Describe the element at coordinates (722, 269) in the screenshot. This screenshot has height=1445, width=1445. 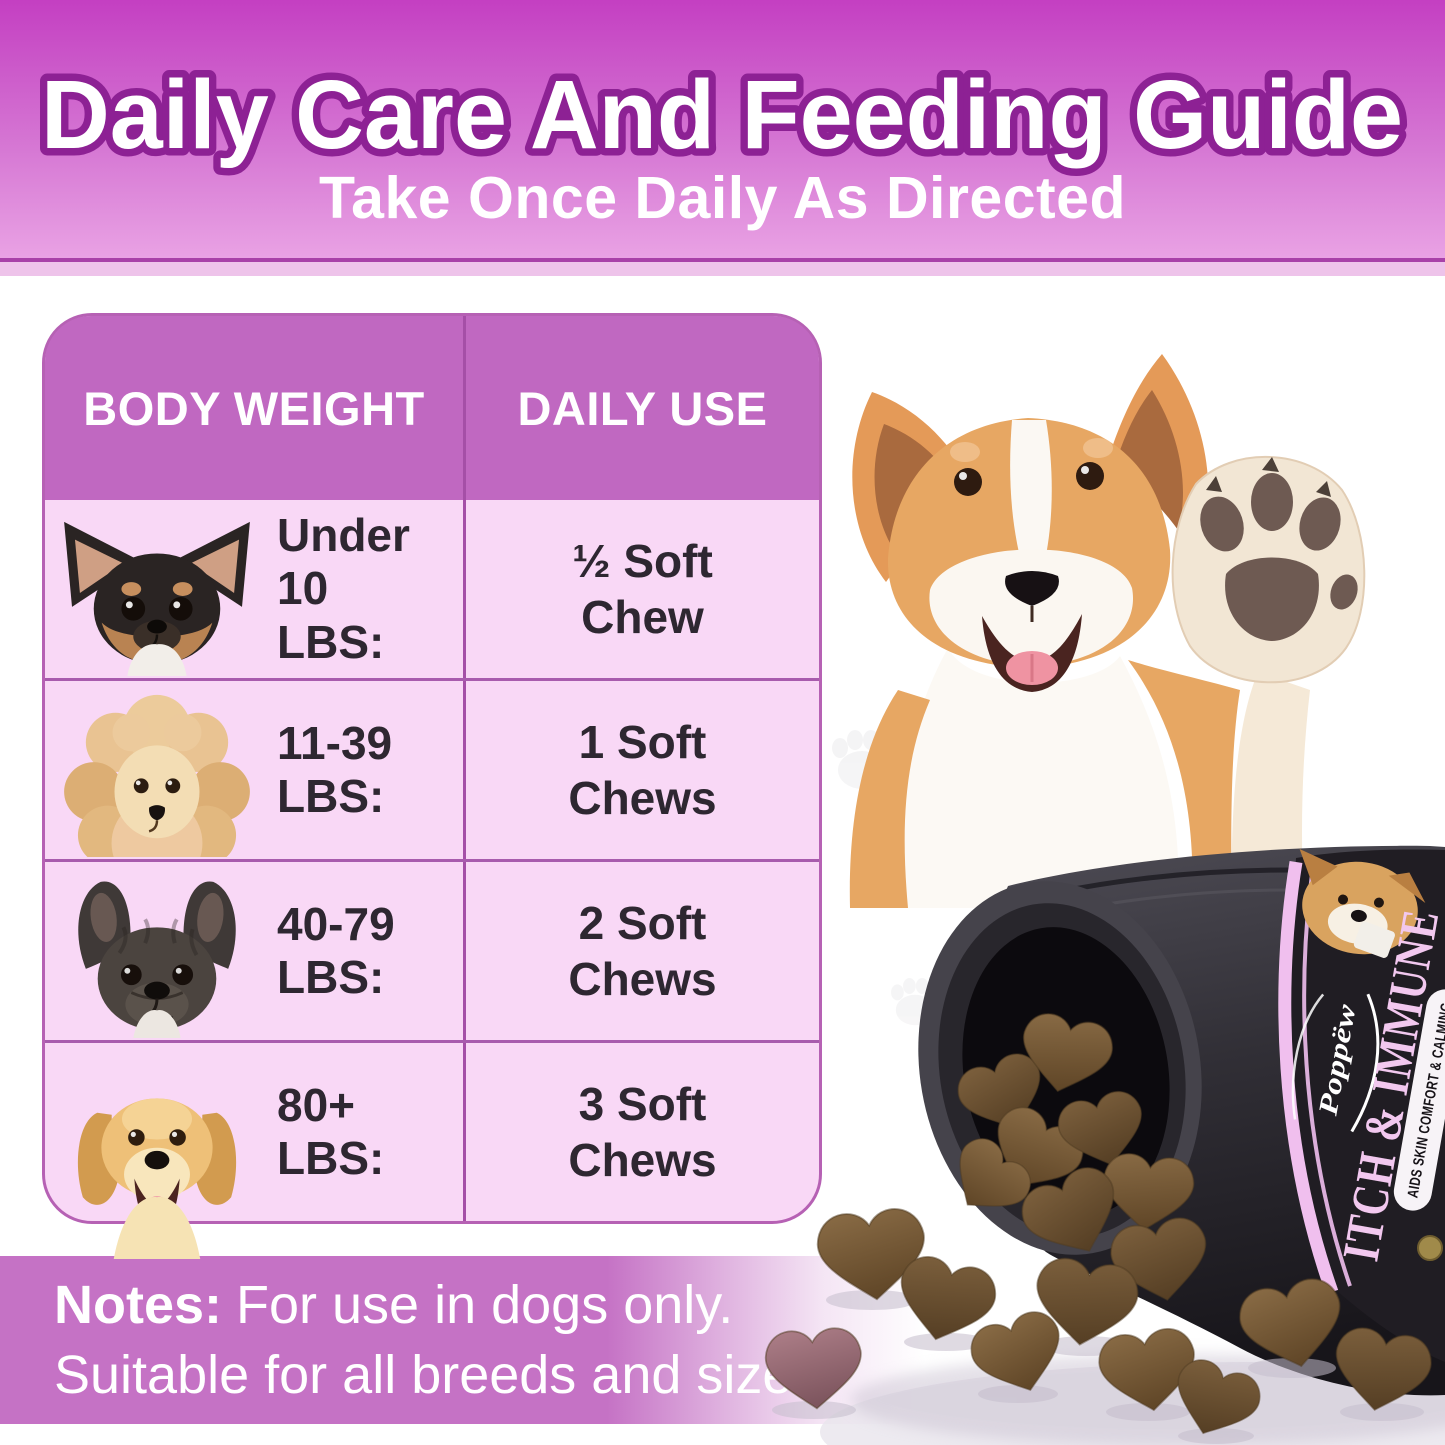
I see `header-divider-strip` at that location.